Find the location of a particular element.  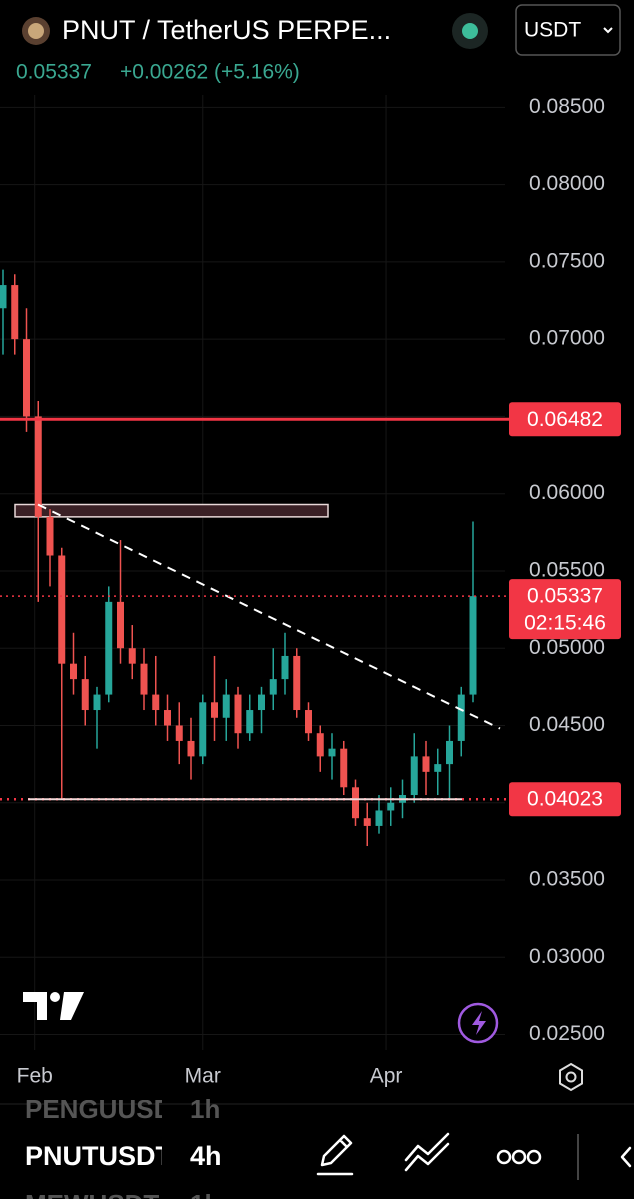

y-tick-label: 0.05500 is located at coordinates (567, 570).